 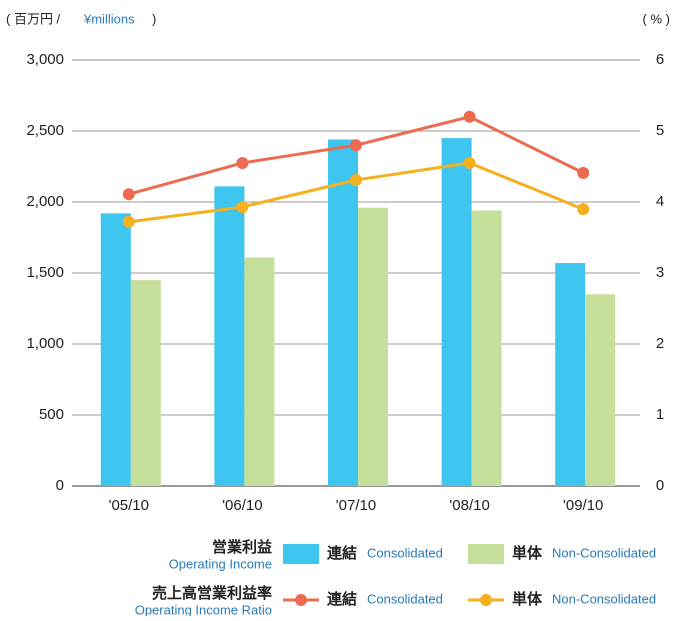 What do you see at coordinates (51, 414) in the screenshot?
I see `y-tick-label: 500` at bounding box center [51, 414].